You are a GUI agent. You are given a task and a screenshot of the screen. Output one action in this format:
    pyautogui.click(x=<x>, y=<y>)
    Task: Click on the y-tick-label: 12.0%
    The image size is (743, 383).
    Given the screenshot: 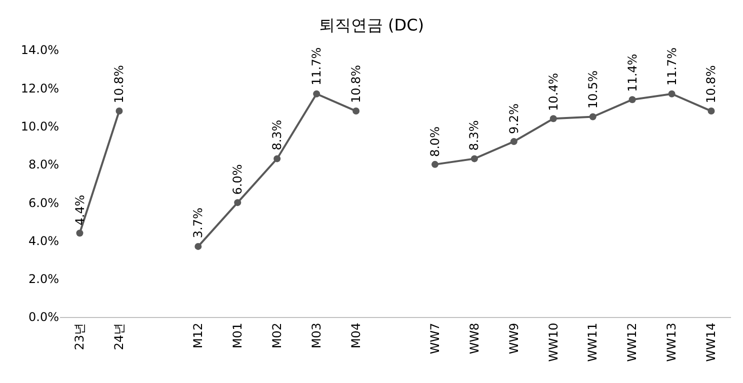 What is the action you would take?
    pyautogui.click(x=39, y=88)
    